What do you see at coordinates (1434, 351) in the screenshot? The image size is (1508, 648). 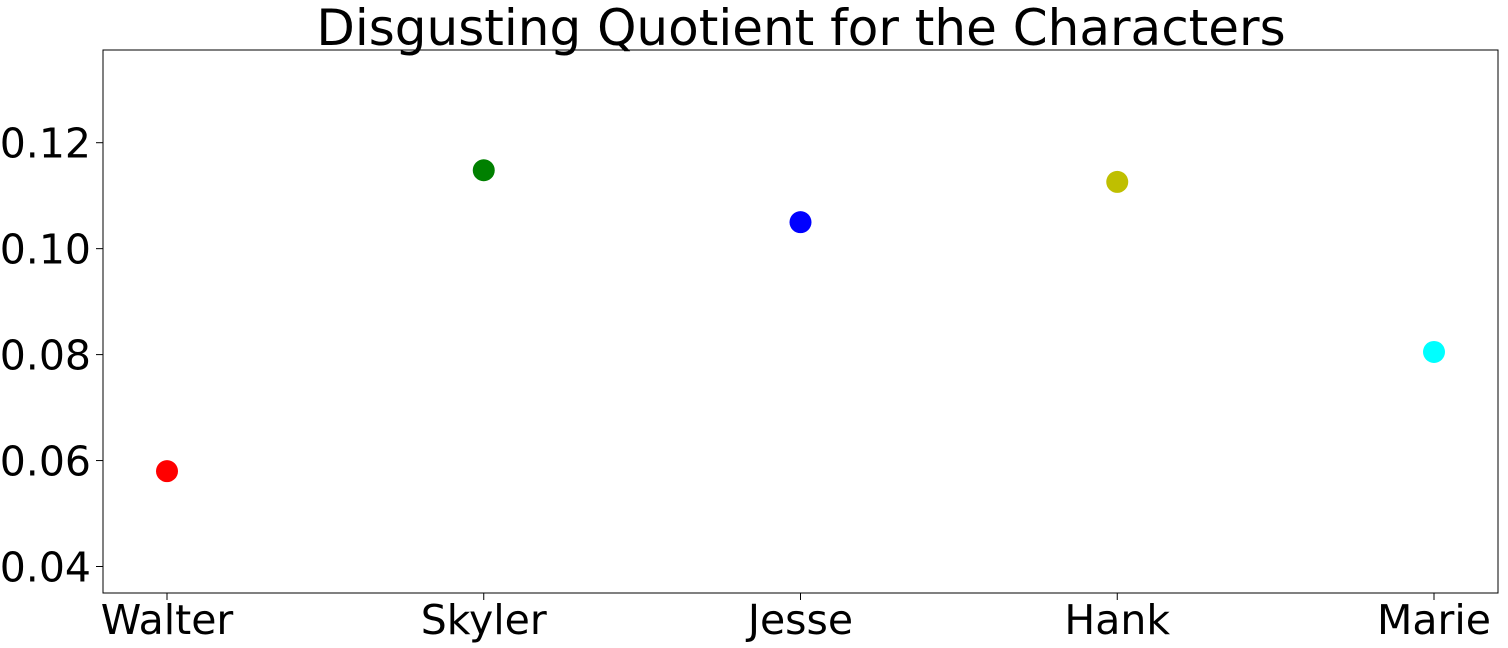 I see `data-point-marie` at bounding box center [1434, 351].